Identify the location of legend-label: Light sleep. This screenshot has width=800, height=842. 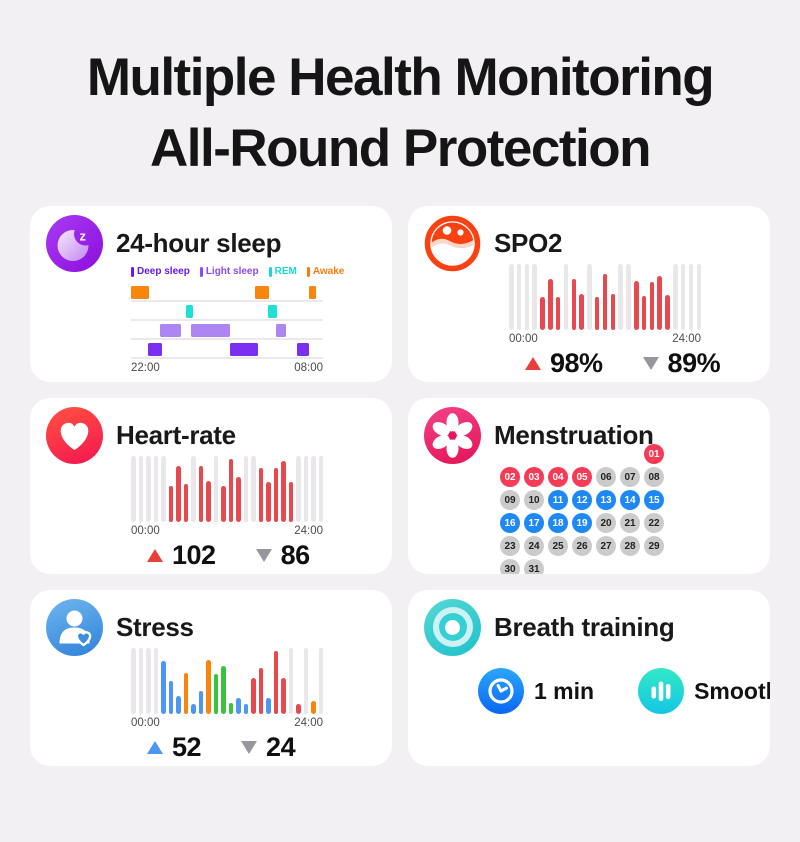
(232, 271).